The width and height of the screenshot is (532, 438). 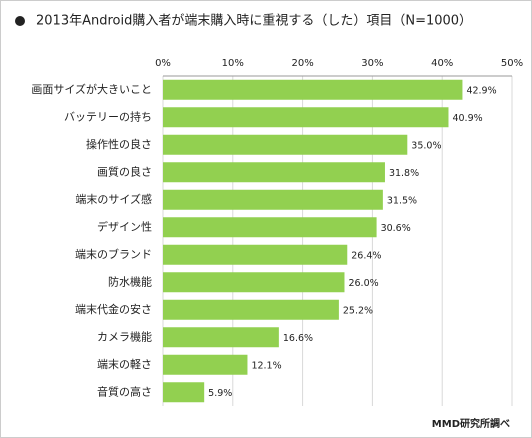 What do you see at coordinates (404, 173) in the screenshot?
I see `value-label: 31.8%` at bounding box center [404, 173].